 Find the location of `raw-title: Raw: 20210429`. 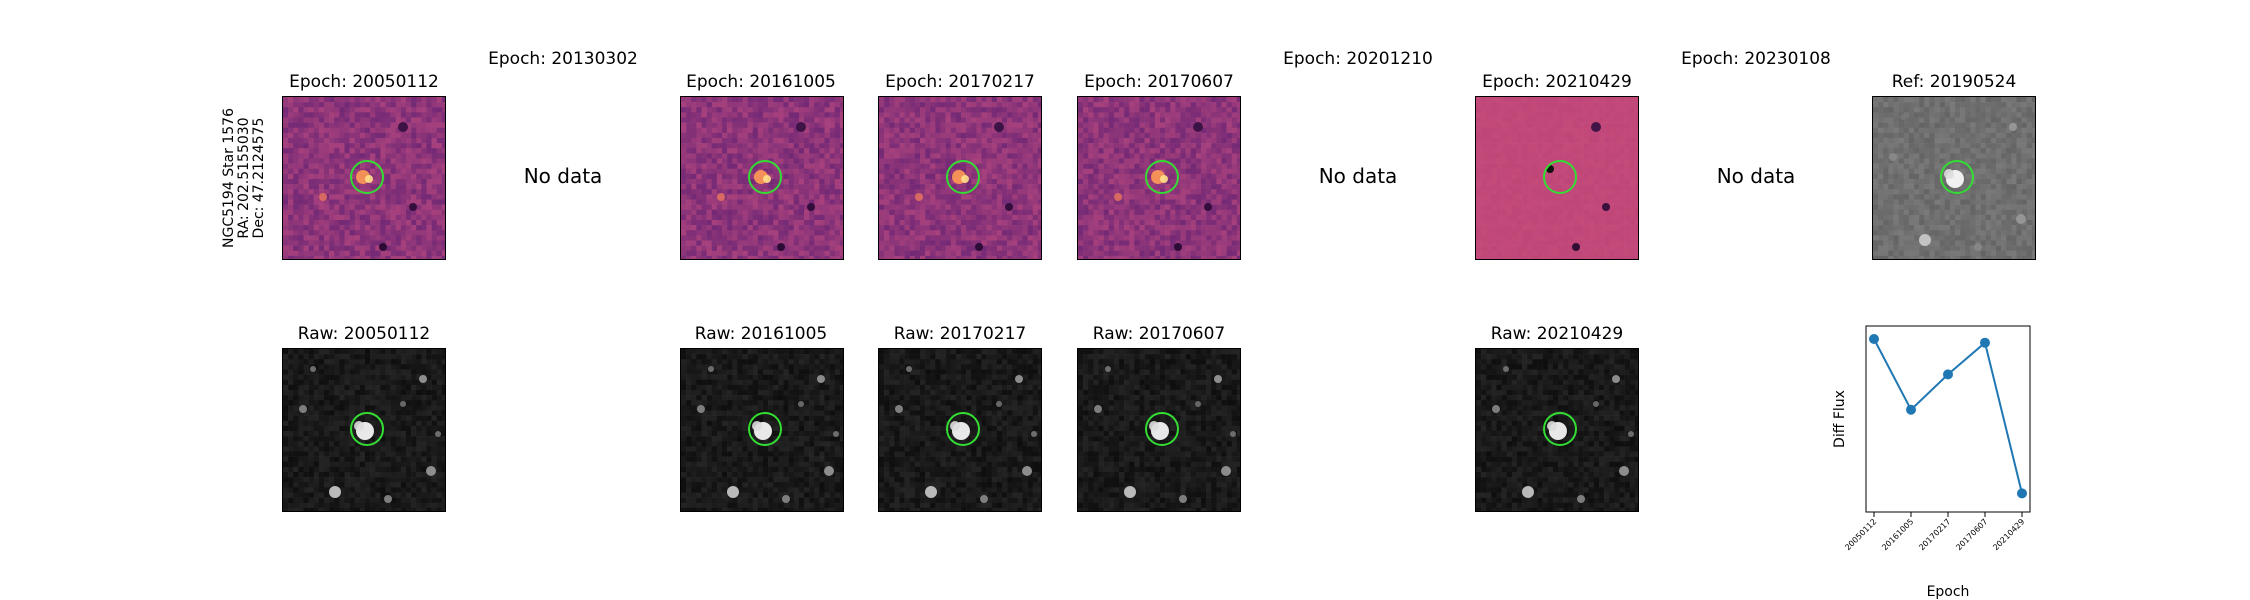

raw-title: Raw: 20210429 is located at coordinates (1557, 334).